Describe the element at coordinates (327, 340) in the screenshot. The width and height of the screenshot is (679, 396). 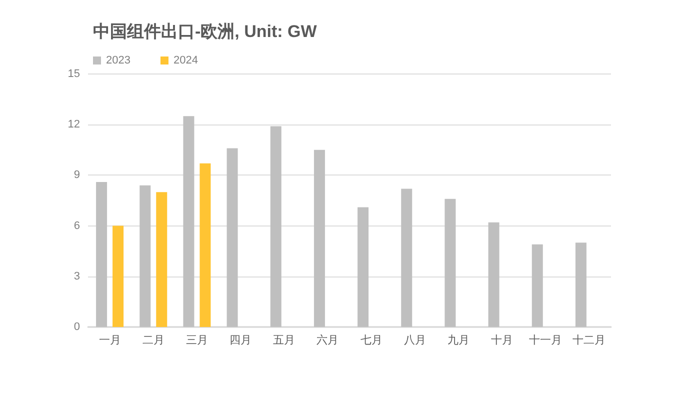
I see `x-tick-label: 六月` at that location.